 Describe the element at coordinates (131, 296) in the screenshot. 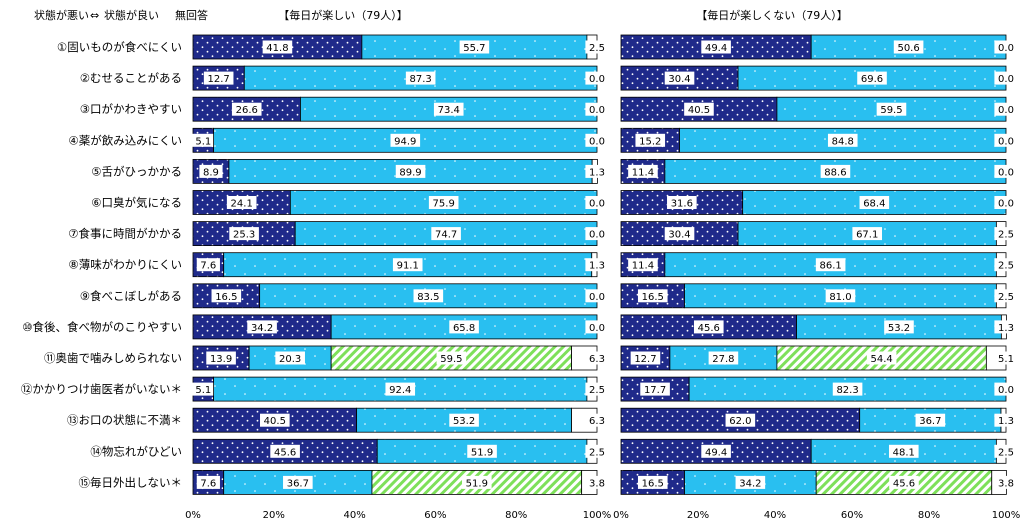

I see `category-label: ⑨食べこぼしがある` at that location.